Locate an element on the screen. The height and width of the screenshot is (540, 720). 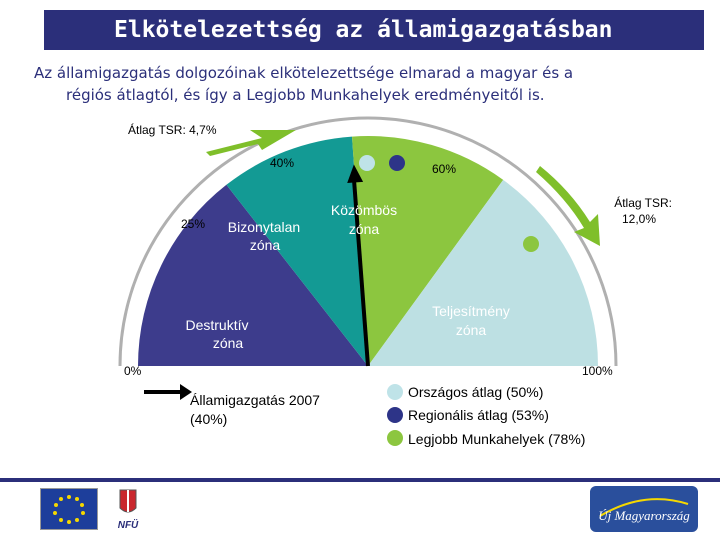
legend-needle-line-icon is located at coordinates (164, 392).